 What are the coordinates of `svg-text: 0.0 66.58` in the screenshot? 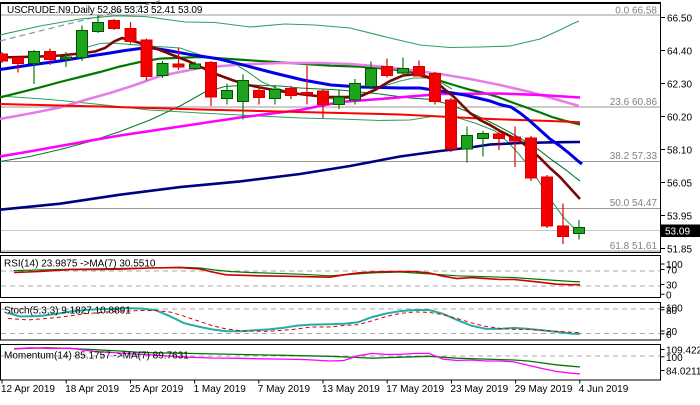 It's located at (636, 11).